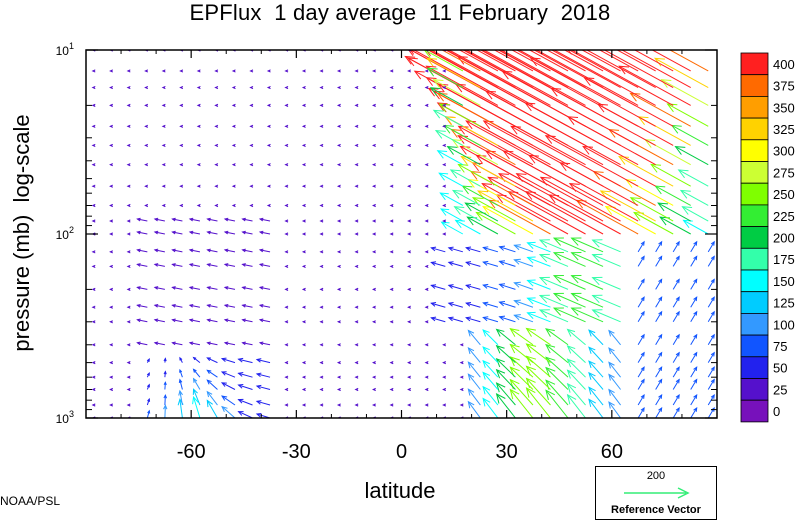 This screenshot has height=521, width=800. Describe the element at coordinates (754, 367) in the screenshot. I see `colorbar-swatch` at that location.